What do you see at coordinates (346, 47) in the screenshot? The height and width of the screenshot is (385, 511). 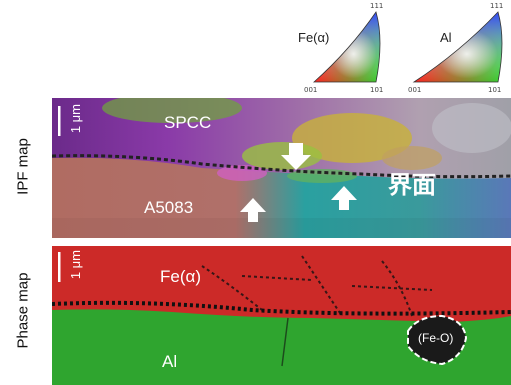 I see `ipf-triangle-fe` at bounding box center [346, 47].